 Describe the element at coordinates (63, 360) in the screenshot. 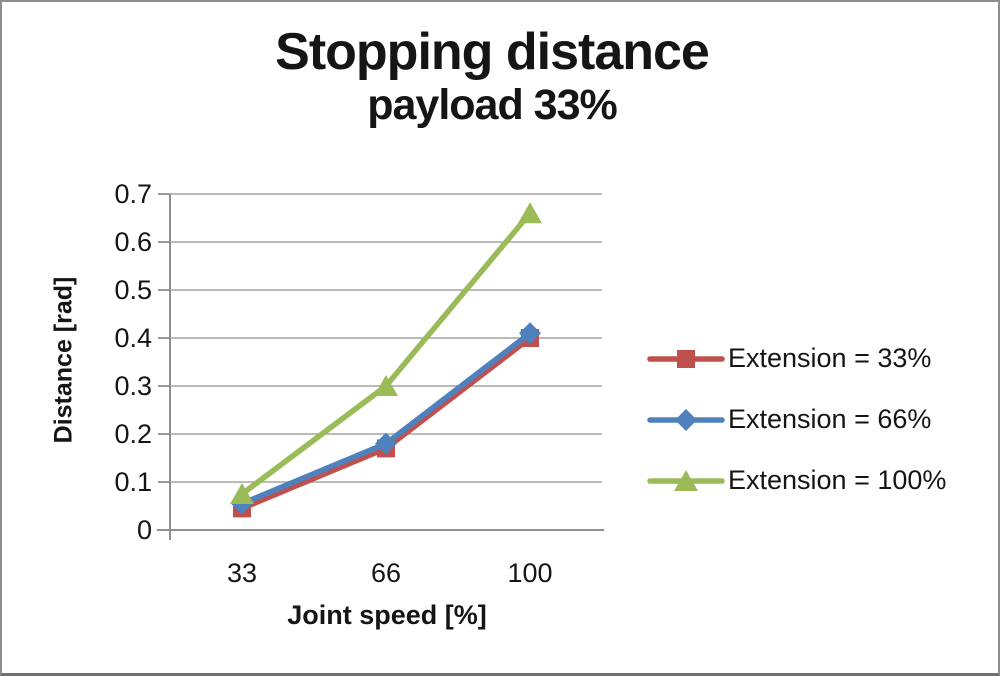

I see `y-axis-title: Distance [rad]` at that location.